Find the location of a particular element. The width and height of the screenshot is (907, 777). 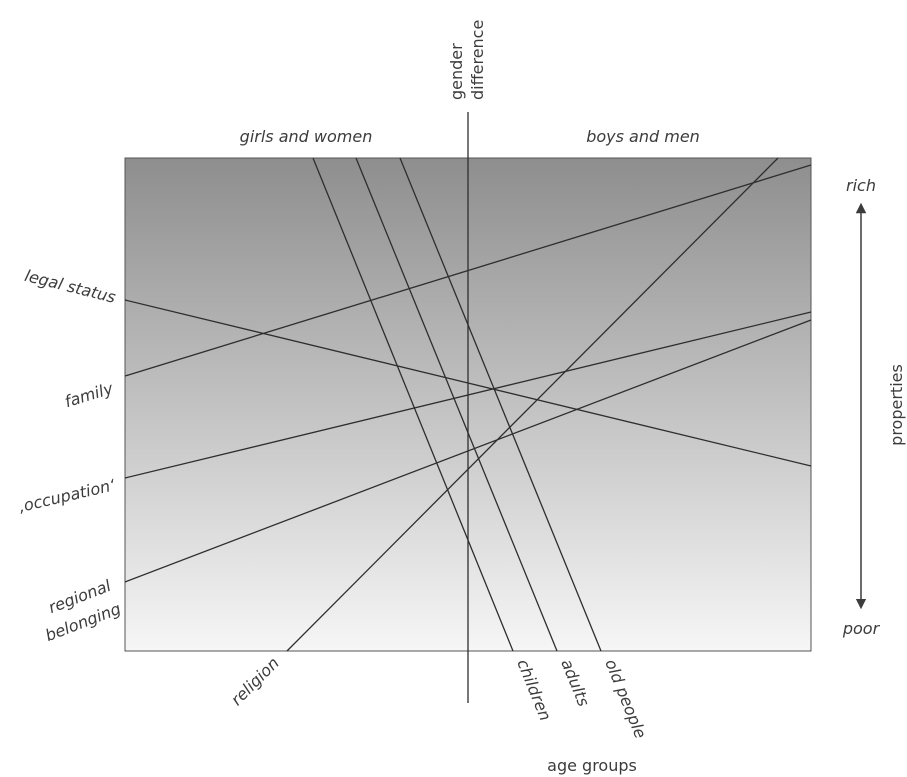

family-label: family is located at coordinates (88, 395).